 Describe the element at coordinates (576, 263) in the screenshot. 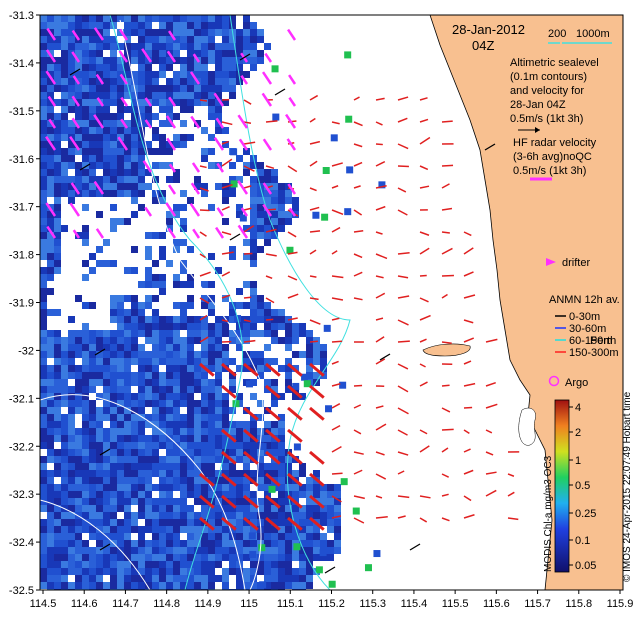

I see `drifter-label: drifter` at that location.